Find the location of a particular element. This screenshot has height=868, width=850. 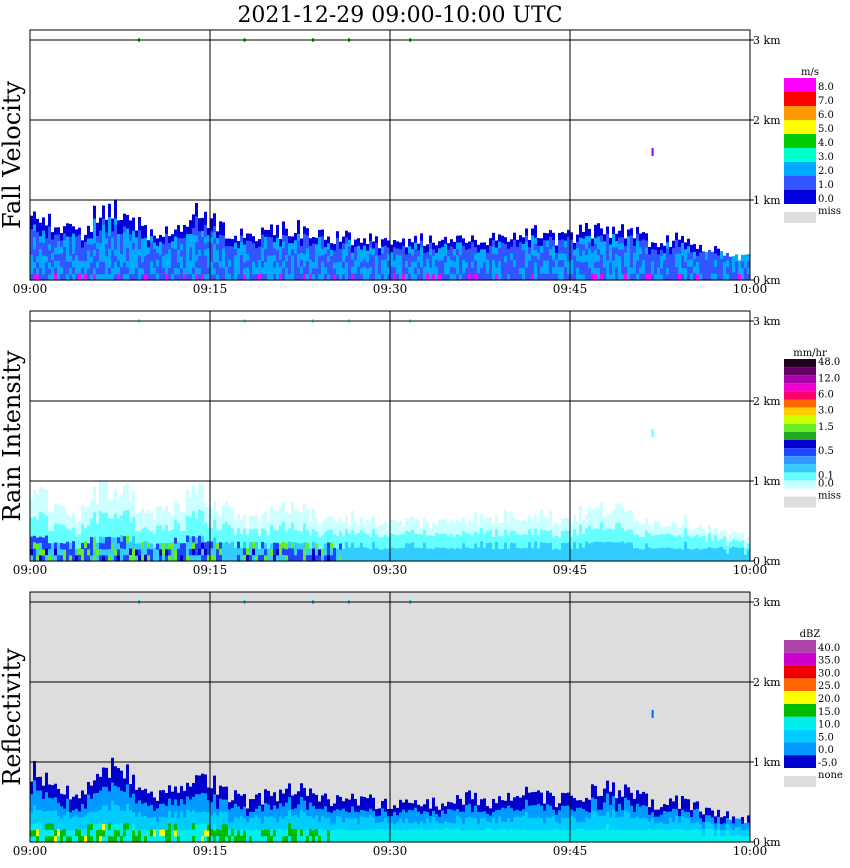

y-tick-label: 1 km is located at coordinates (767, 481).